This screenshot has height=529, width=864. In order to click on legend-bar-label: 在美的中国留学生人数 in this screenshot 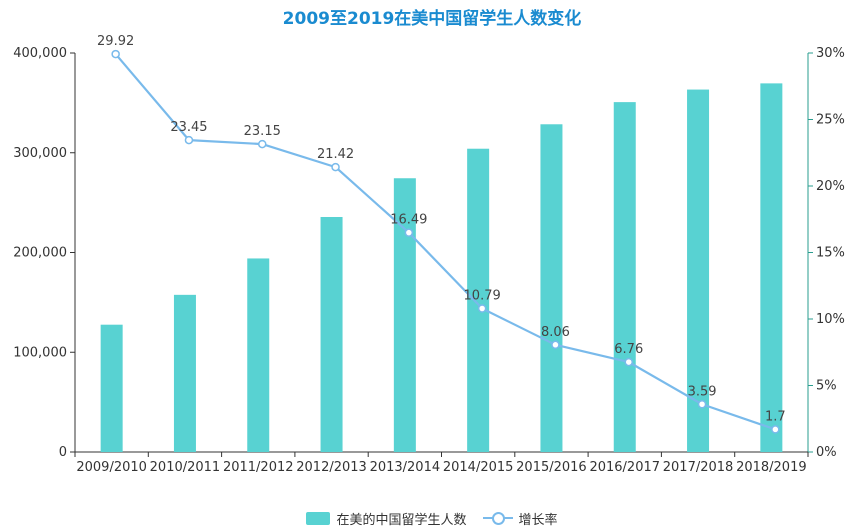, I will do `click(401, 520)`.